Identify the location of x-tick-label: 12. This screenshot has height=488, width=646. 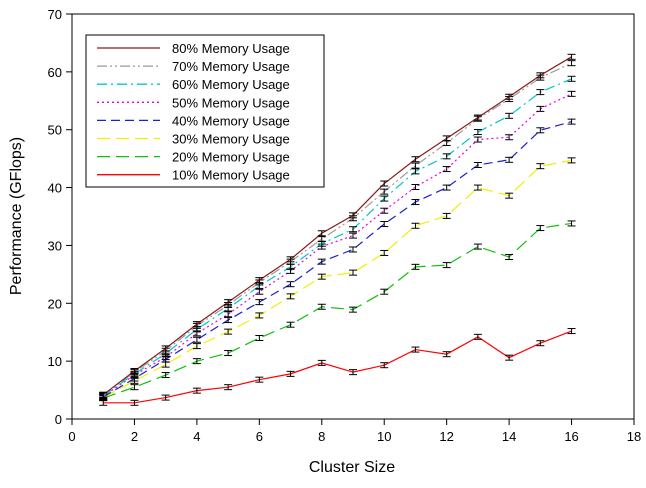
(446, 436).